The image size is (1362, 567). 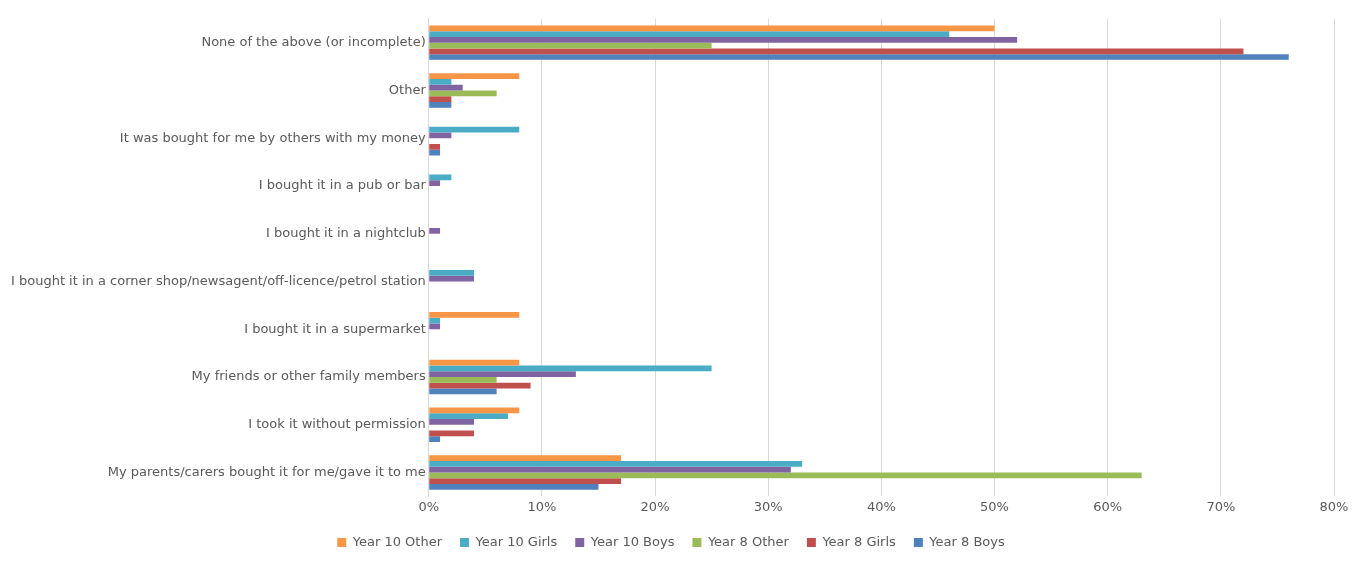 I want to click on x-tick-label: 50%, so click(x=994, y=506).